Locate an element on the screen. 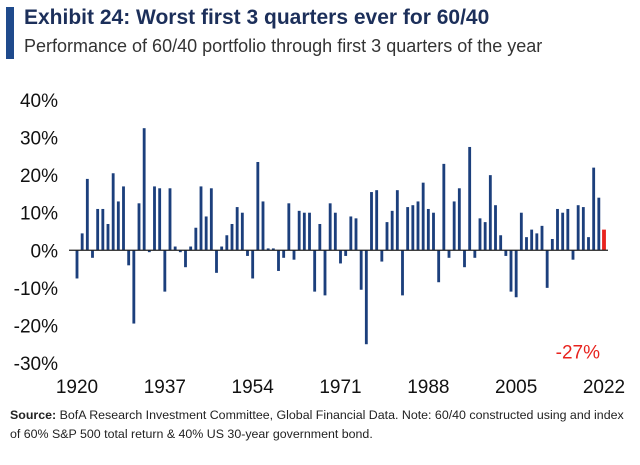 This screenshot has height=465, width=640. x-tick-label: 1954 is located at coordinates (253, 387).